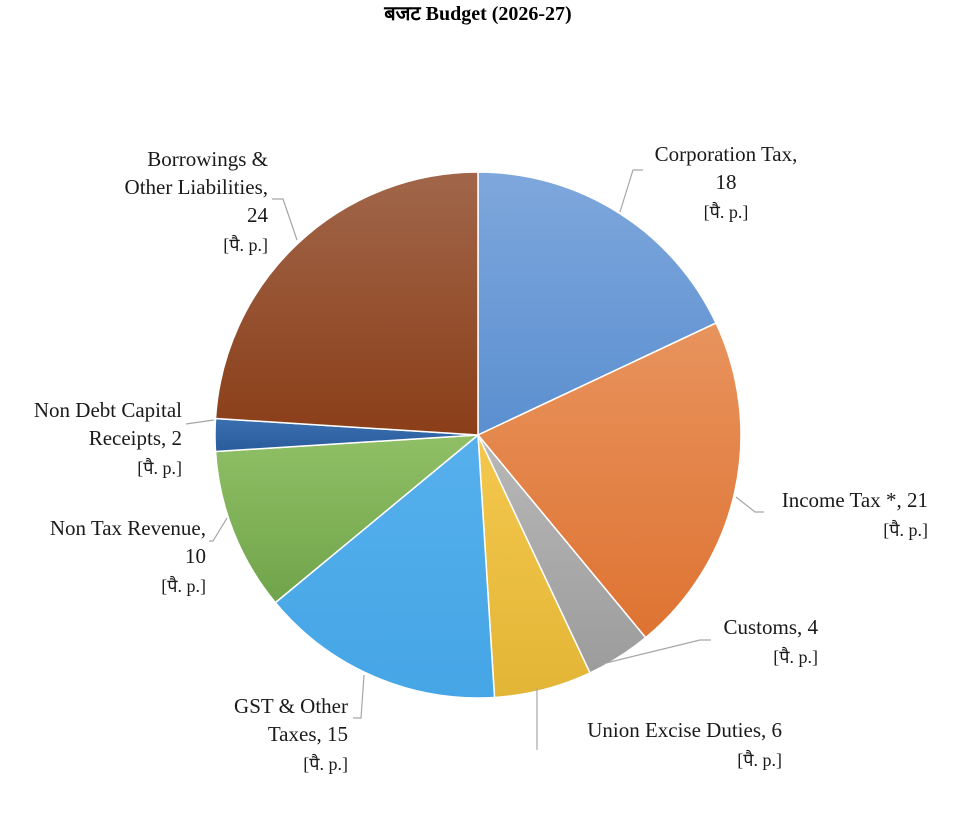 Image resolution: width=964 pixels, height=820 pixels. I want to click on slice-label: Non Tax Revenue, 10 [पै. p.], so click(128, 556).